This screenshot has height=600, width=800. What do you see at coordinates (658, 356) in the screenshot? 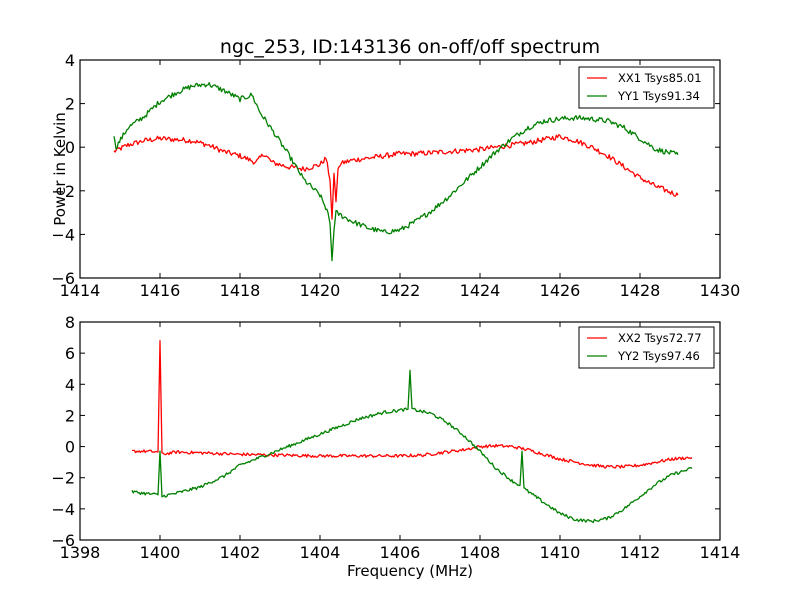
I see `legend-label: YY2 Tsys97.46` at bounding box center [658, 356].